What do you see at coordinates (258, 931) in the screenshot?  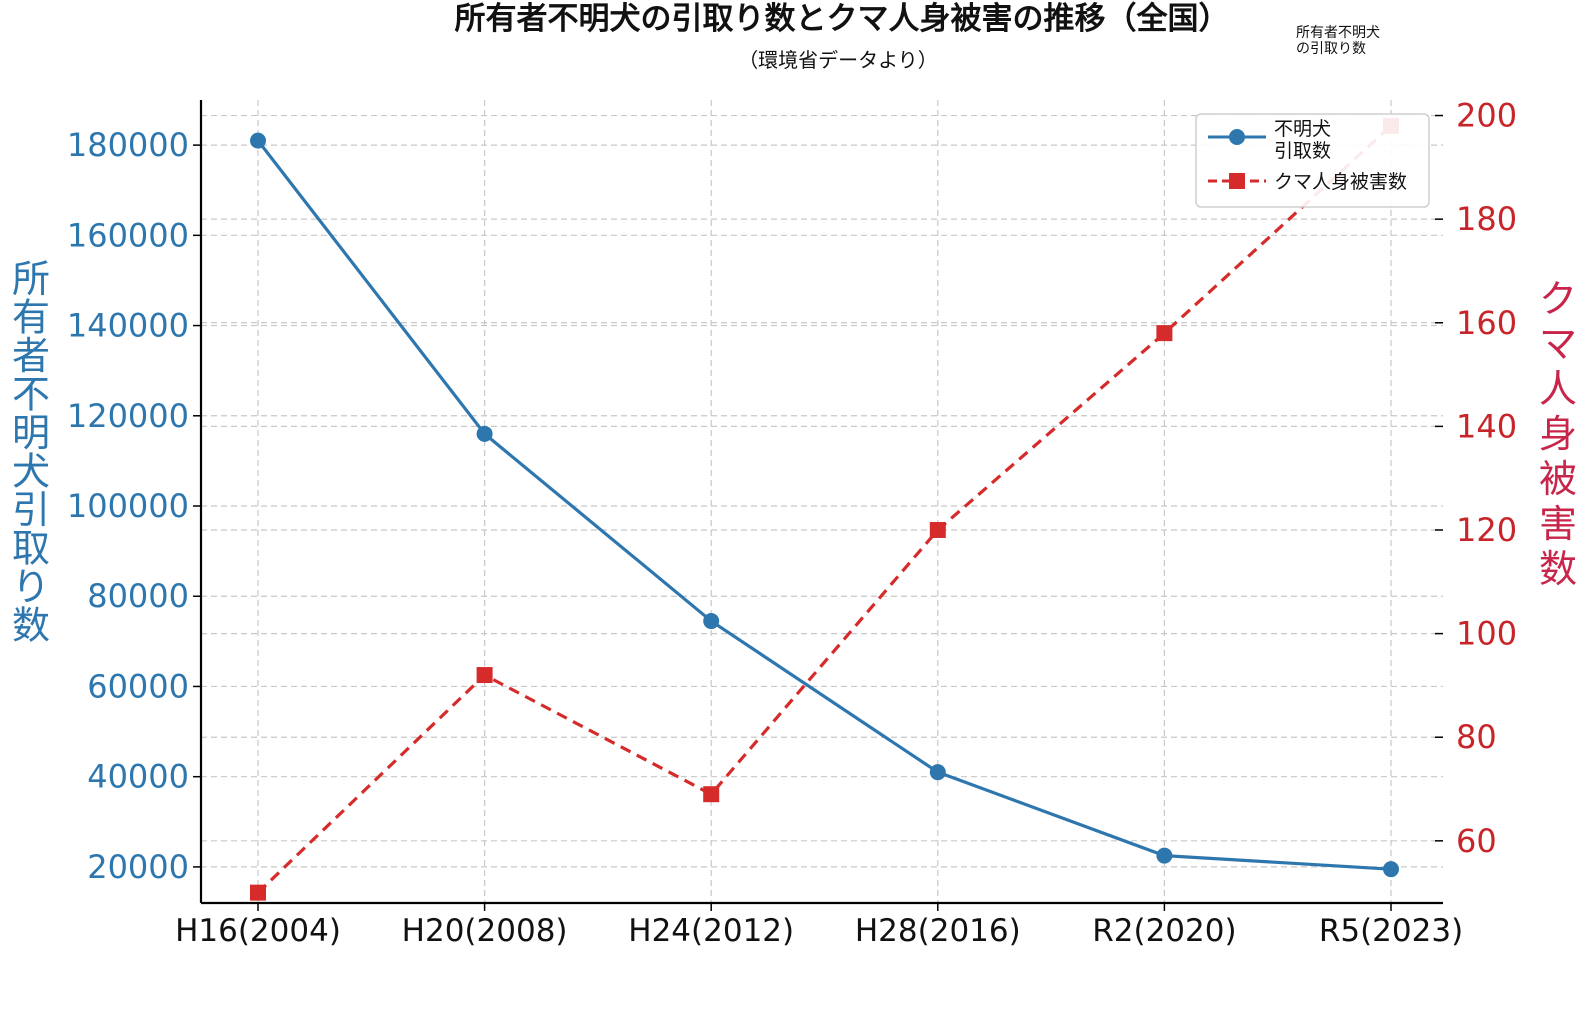 I see `x-tick-label: H16(2004)` at bounding box center [258, 931].